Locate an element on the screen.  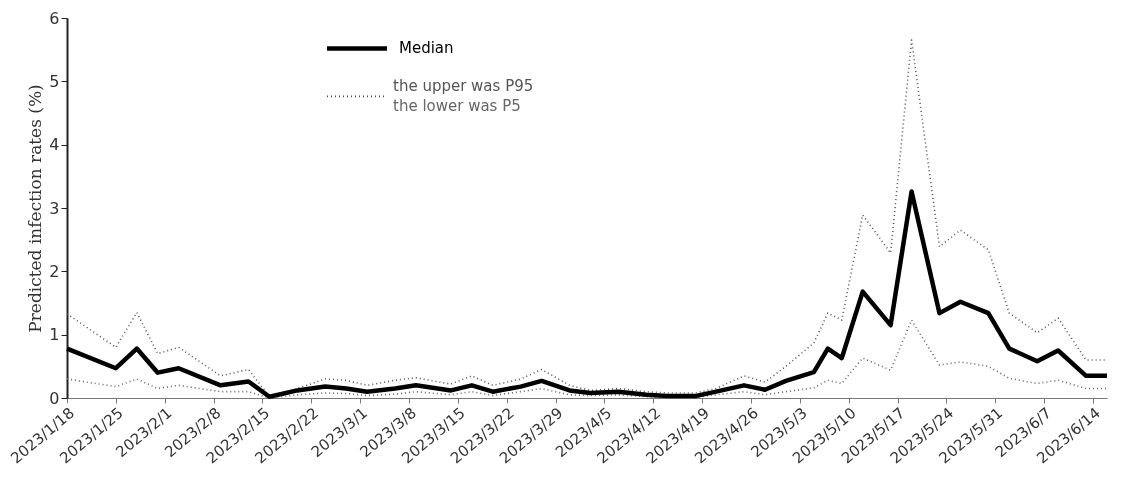
y-tick-label: 5 is located at coordinates (54, 81).